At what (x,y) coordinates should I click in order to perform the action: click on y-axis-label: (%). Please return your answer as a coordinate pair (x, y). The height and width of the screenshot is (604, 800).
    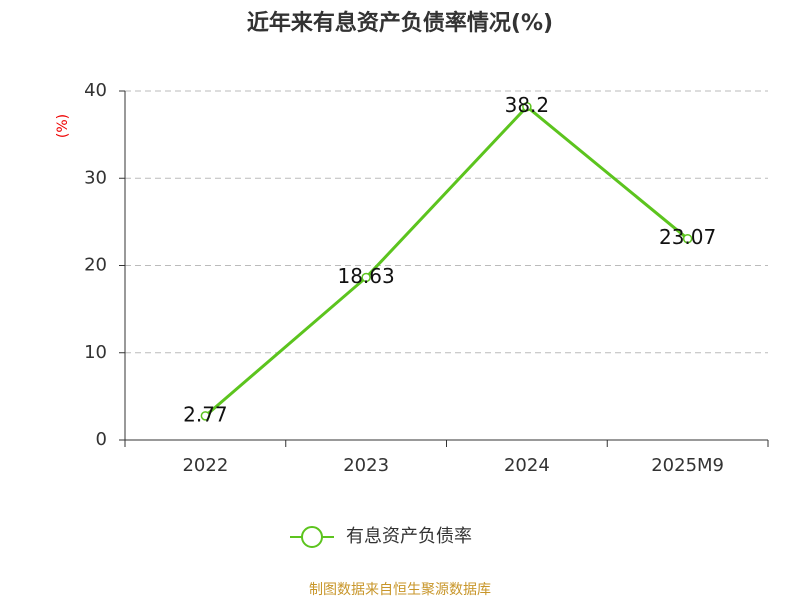
    Looking at the image, I should click on (63, 126).